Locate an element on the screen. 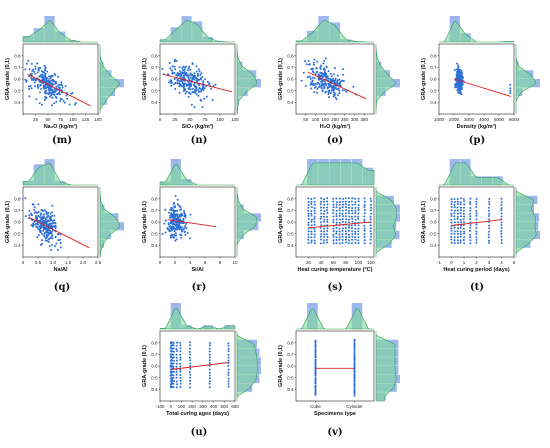 This screenshot has height=448, width=550. y-tick-label: 0.4 is located at coordinates (433, 245).